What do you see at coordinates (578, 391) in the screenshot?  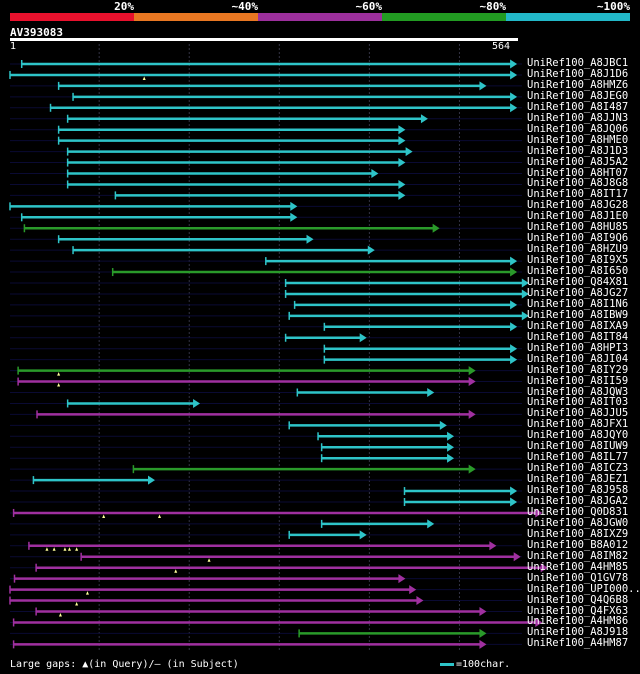 I see `hit-label: UniRef100_A8JQW3` at bounding box center [578, 391].